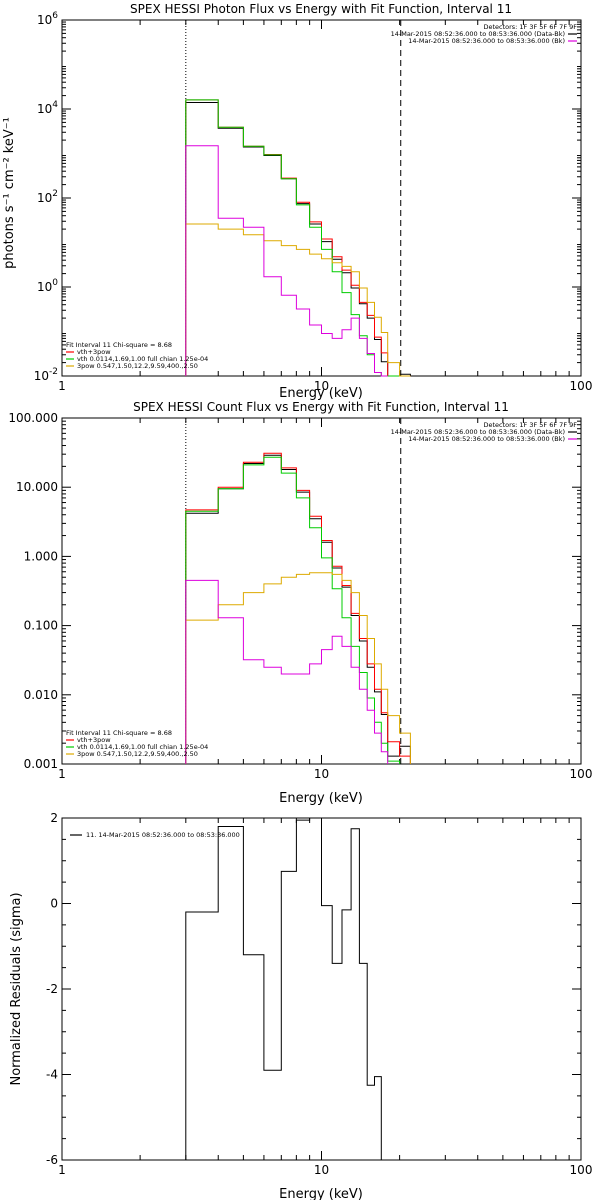 Image resolution: width=600 pixels, height=1200 pixels. I want to click on y-tick-label: 0.100, so click(41, 626).